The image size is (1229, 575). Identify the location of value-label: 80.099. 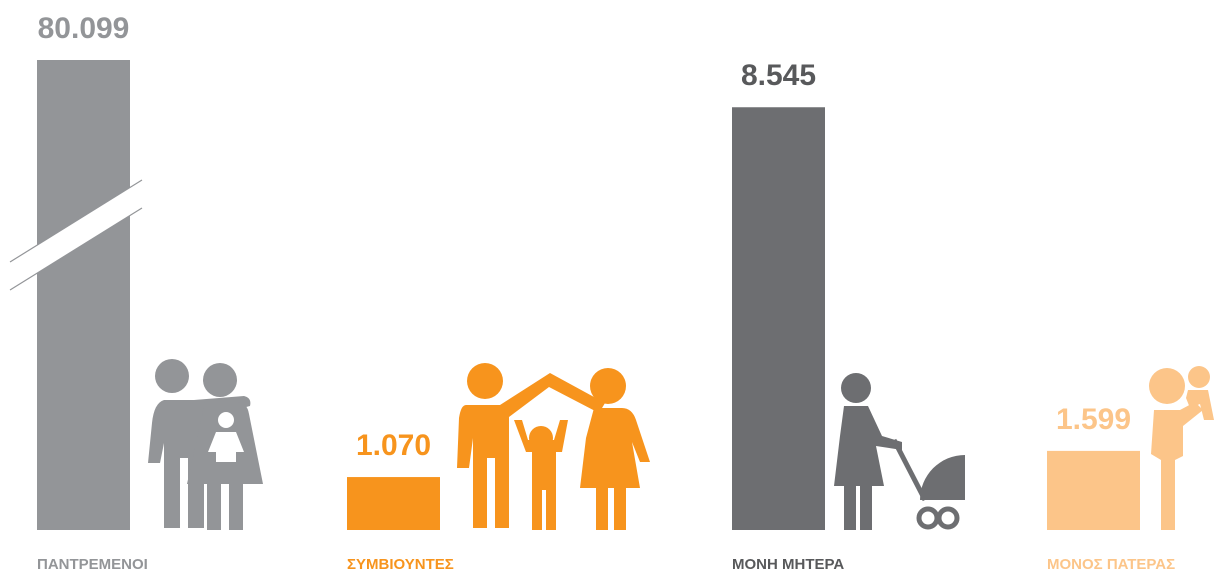
(84, 28).